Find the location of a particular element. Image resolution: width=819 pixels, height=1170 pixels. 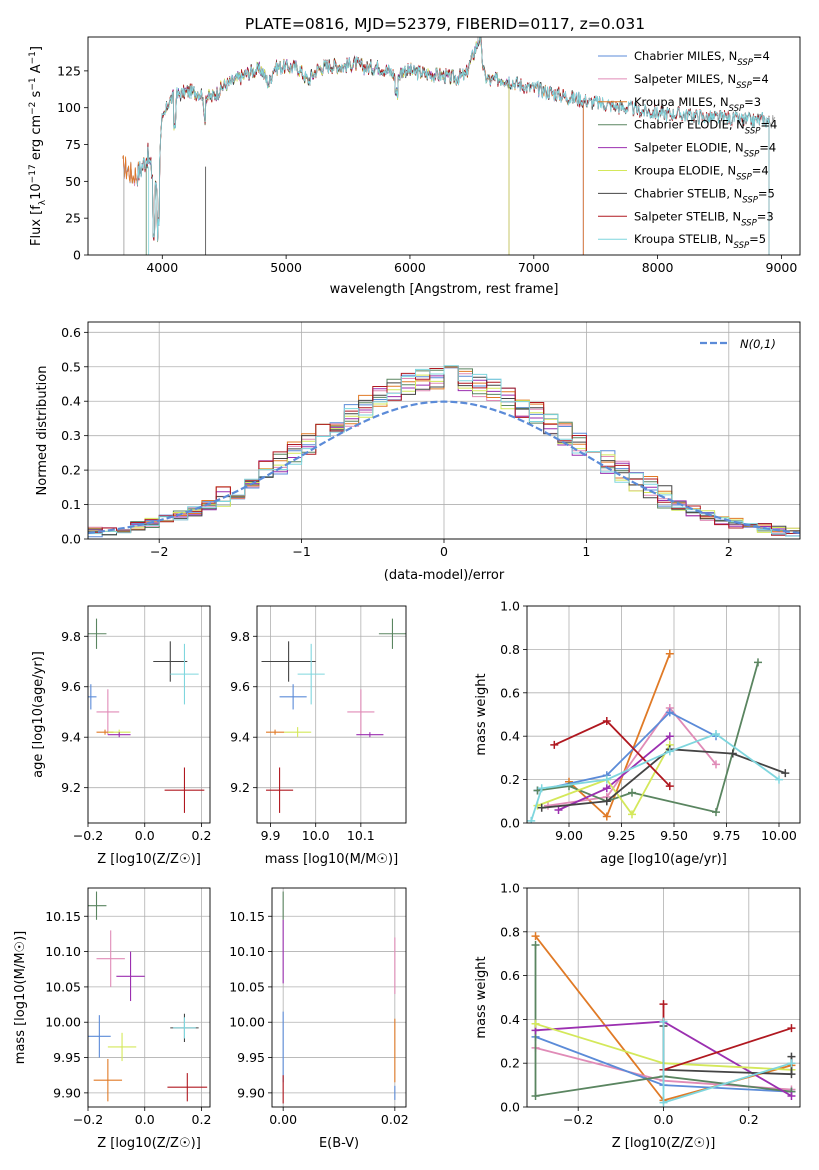

plot-area is located at coordinates (444, 452).